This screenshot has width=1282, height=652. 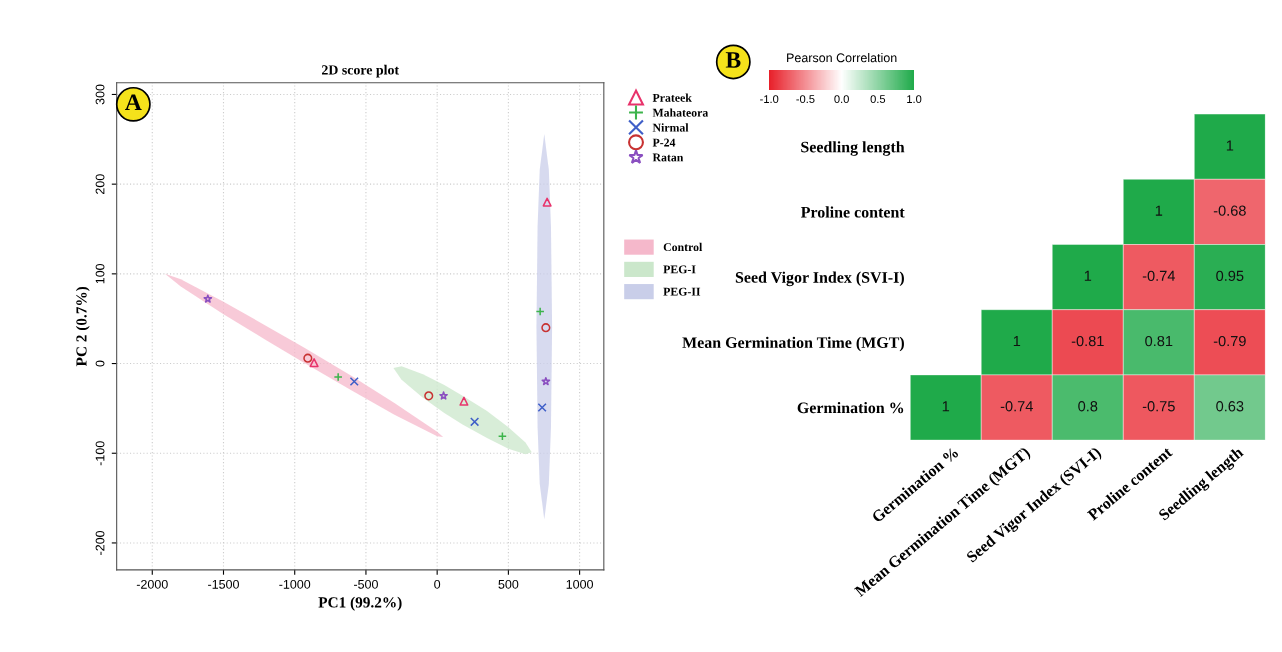 I want to click on legend-label: Ratan, so click(x=668, y=157).